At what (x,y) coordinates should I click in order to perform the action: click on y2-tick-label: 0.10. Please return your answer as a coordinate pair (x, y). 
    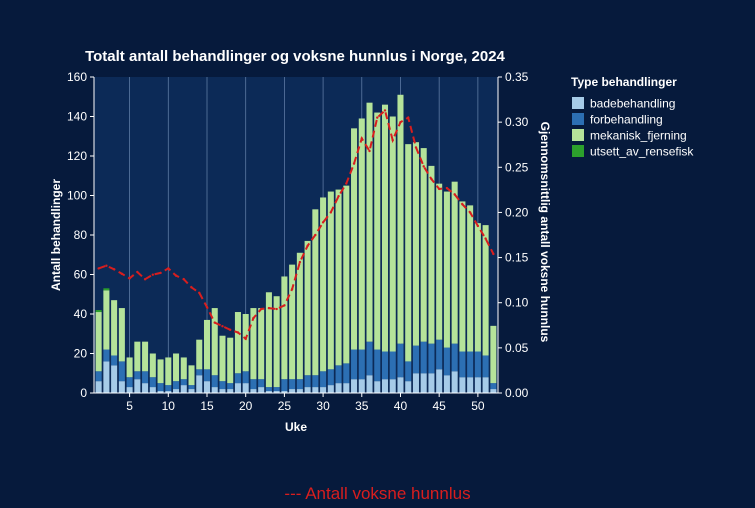
    Looking at the image, I should click on (517, 303).